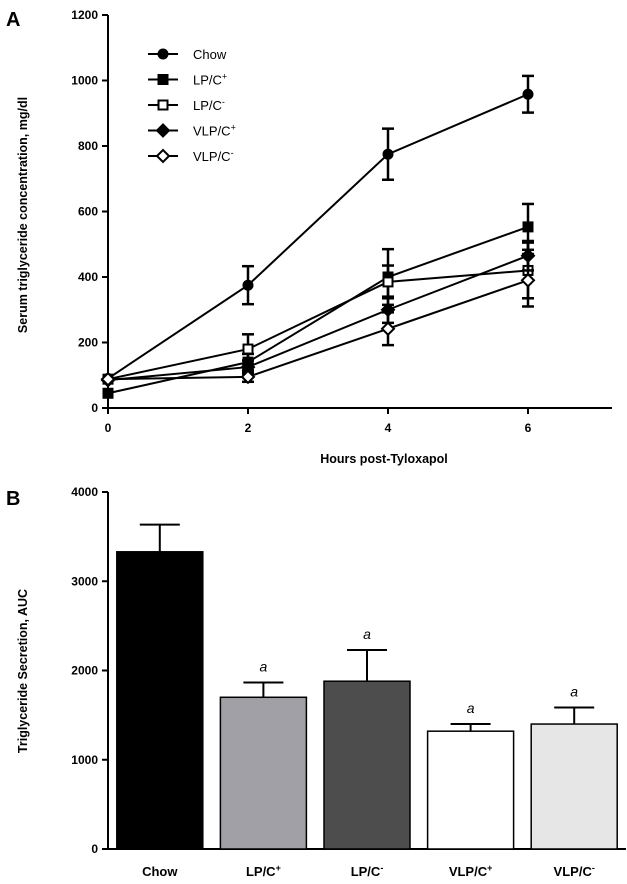  I want to click on line-chart-x-tick-label: 2, so click(248, 428).